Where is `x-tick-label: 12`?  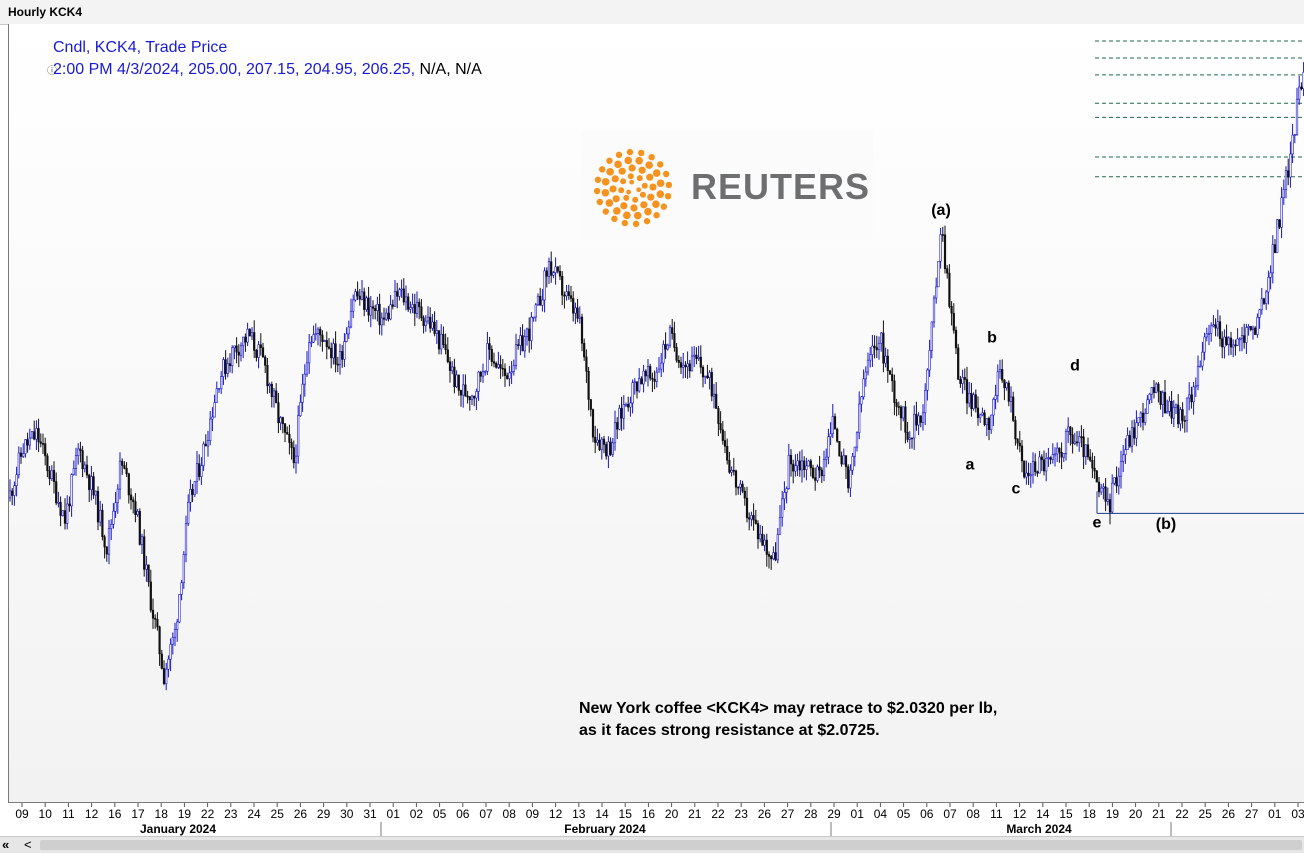
x-tick-label: 12 is located at coordinates (1020, 814).